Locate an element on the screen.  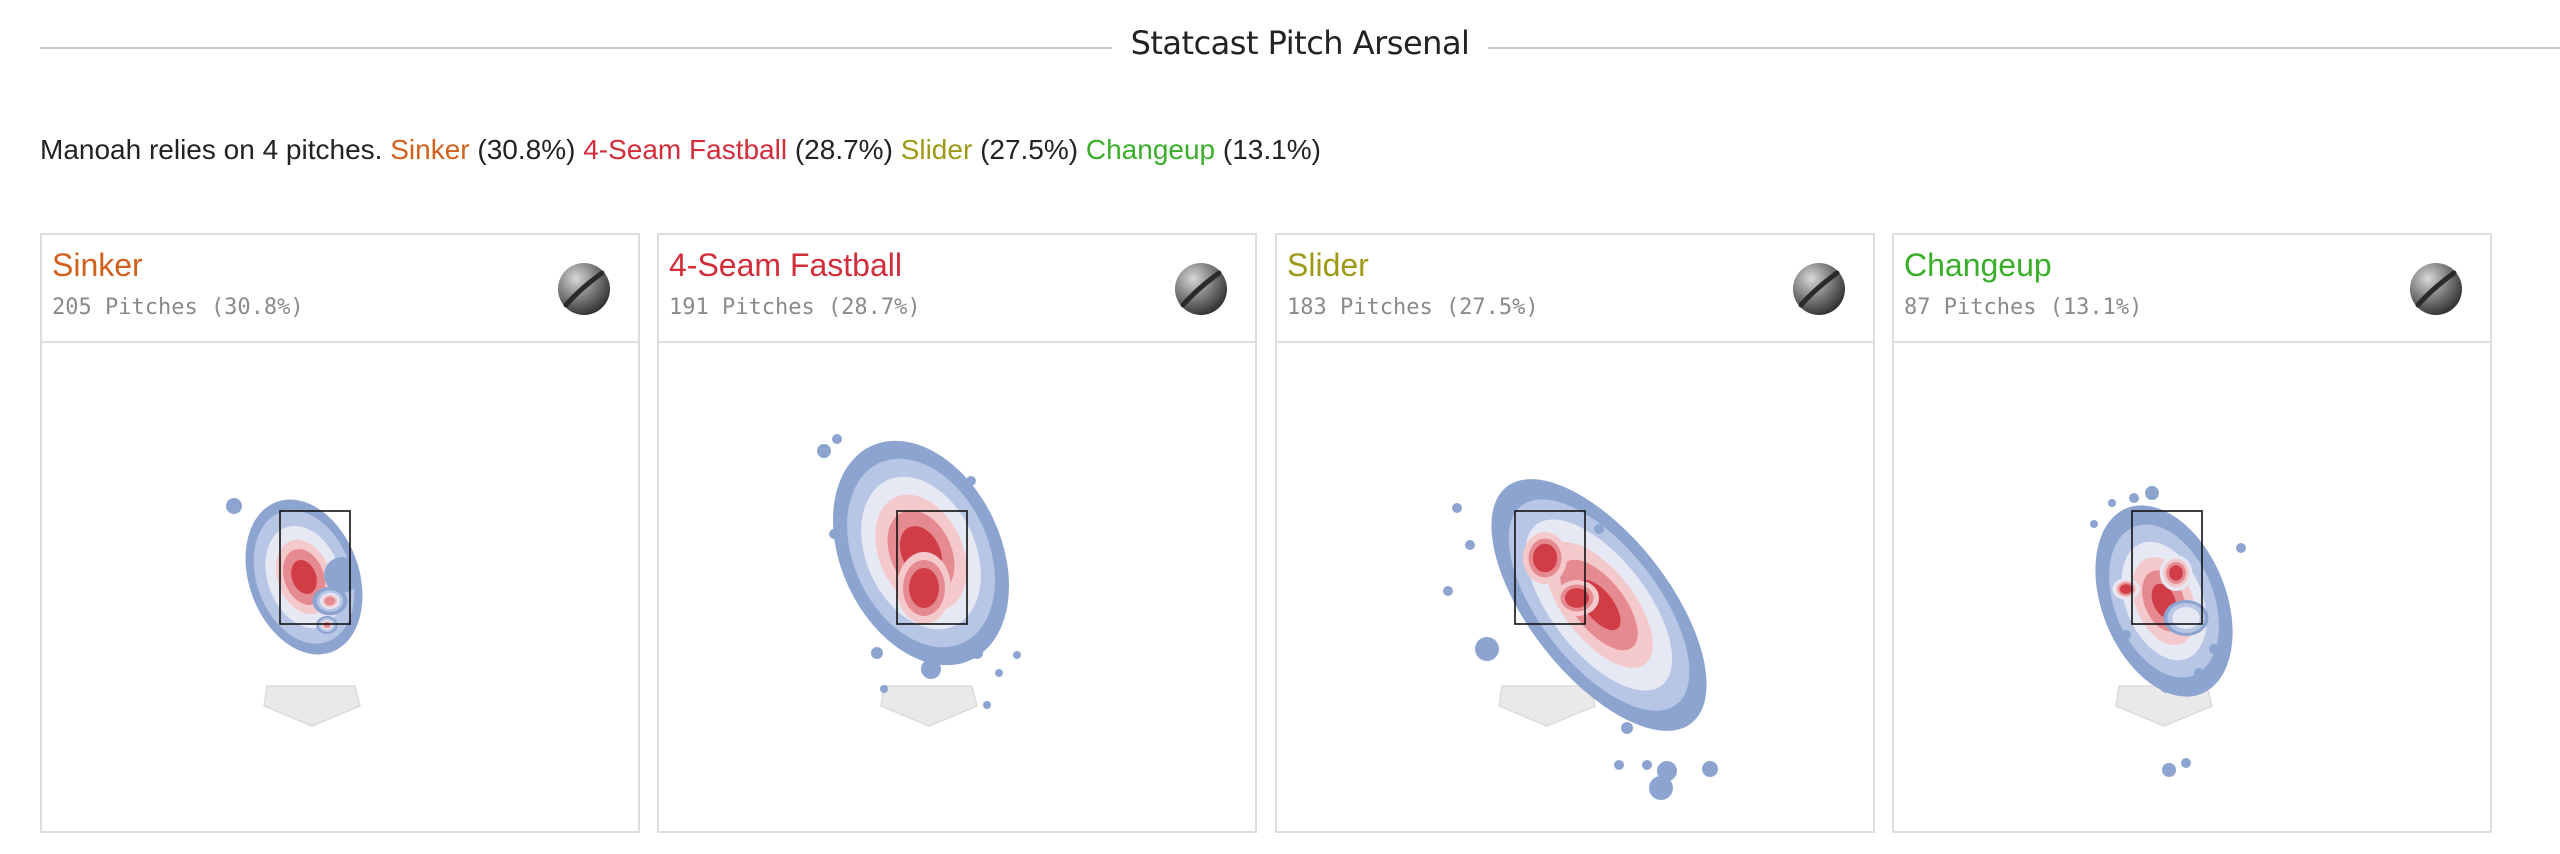
summary-intro: Manoah relies on 4 pitches. is located at coordinates (211, 149).